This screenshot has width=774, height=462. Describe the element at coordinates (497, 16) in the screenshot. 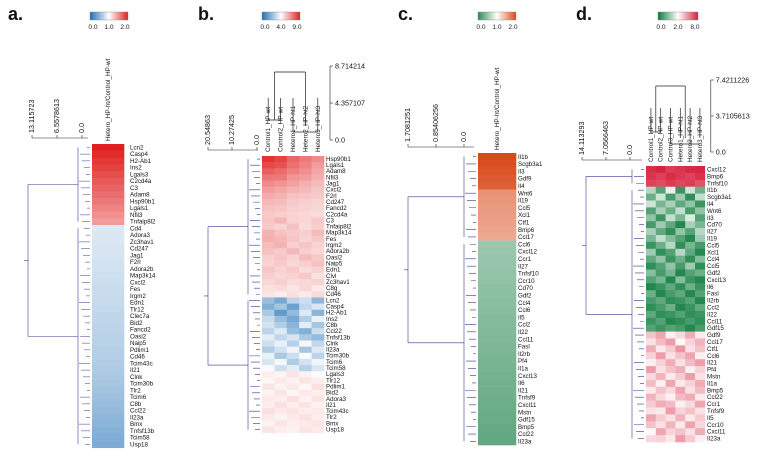

I see `color-legend-bar` at that location.